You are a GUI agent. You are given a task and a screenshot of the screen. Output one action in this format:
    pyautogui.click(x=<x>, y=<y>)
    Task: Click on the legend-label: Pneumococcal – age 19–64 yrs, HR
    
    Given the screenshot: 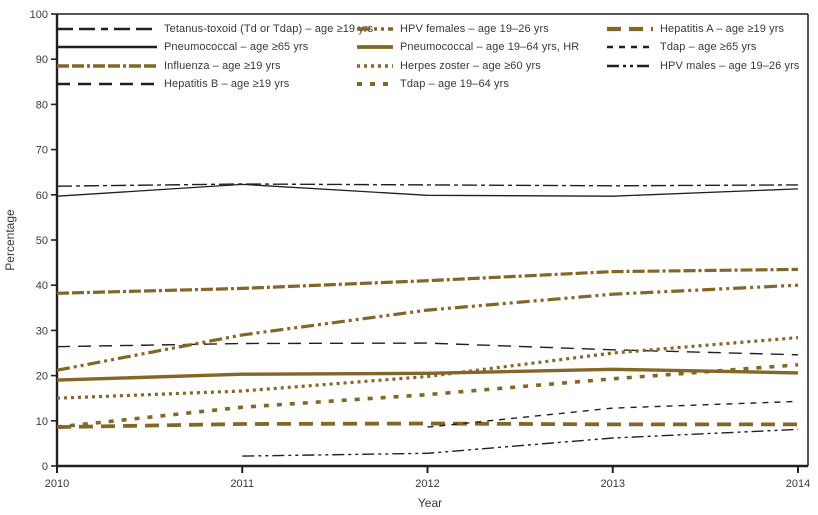 What is the action you would take?
    pyautogui.click(x=490, y=47)
    